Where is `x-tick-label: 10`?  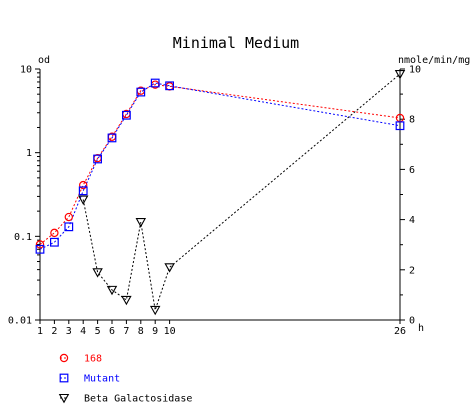
x-tick-label: 10 is located at coordinates (170, 331).